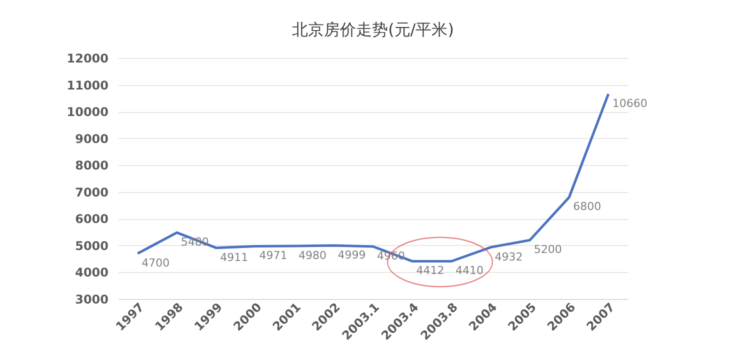 The image size is (740, 358). I want to click on y-tick-label: 7000, so click(91, 192).